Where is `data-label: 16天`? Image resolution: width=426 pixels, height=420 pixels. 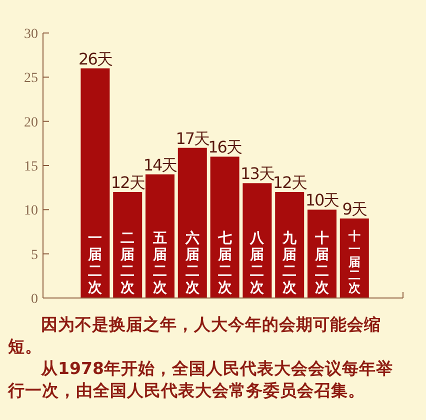 data-label: 16天 is located at coordinates (225, 147).